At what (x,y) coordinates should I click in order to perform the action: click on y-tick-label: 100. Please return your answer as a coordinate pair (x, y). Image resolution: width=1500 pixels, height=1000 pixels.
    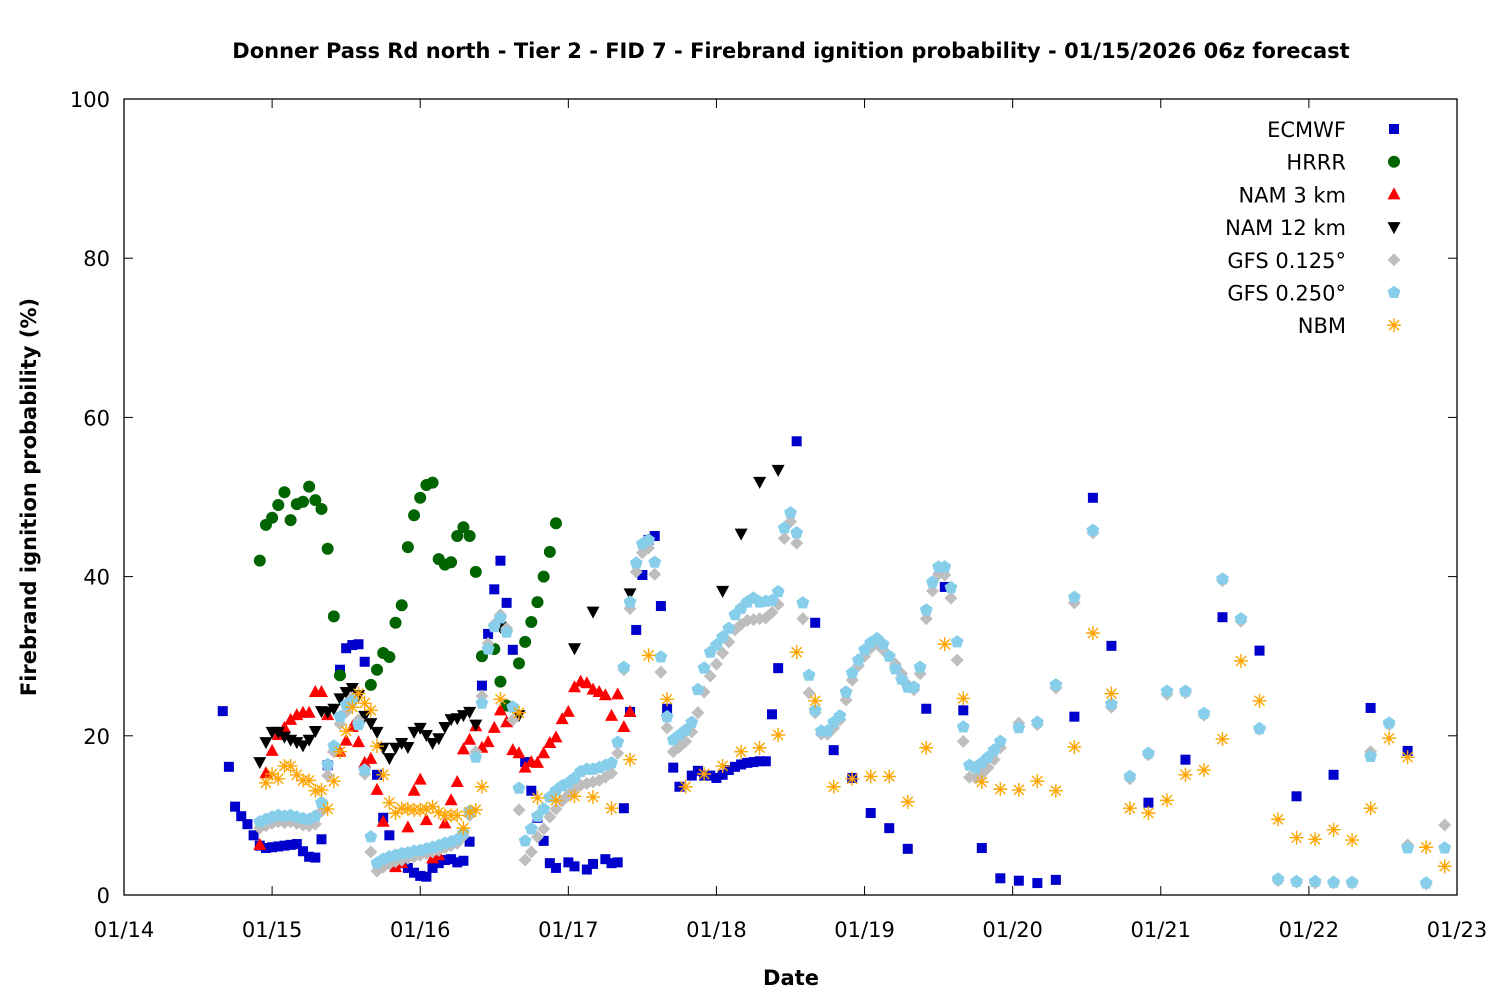
    Looking at the image, I should click on (90, 100).